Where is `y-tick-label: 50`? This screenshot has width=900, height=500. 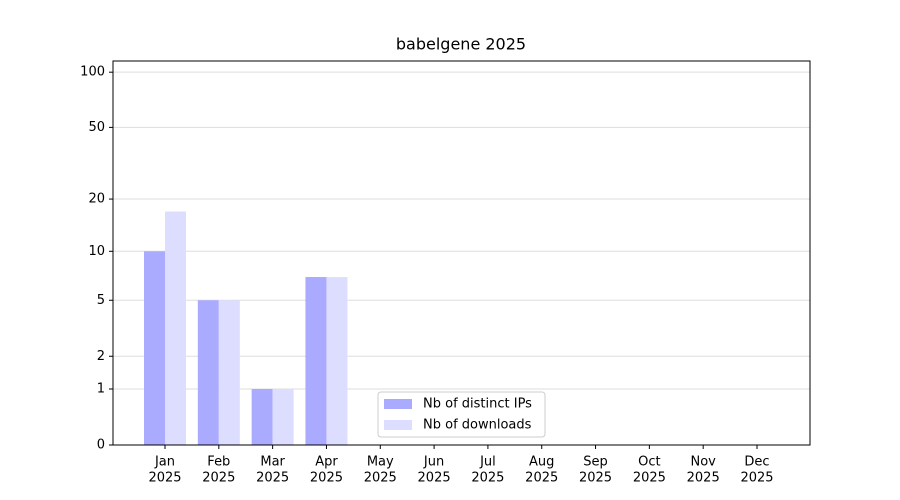 y-tick-label: 50 is located at coordinates (96, 127).